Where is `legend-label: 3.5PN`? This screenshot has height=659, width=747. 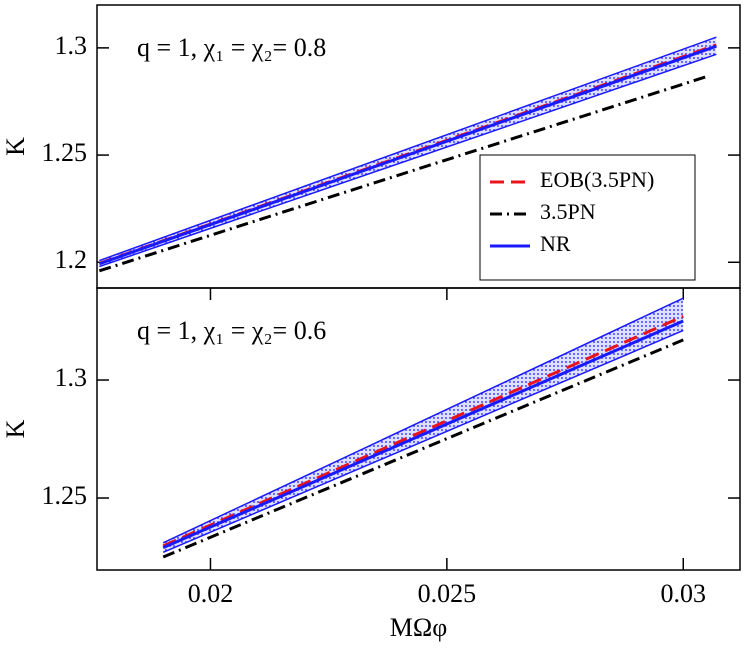 legend-label: 3.5PN is located at coordinates (568, 211).